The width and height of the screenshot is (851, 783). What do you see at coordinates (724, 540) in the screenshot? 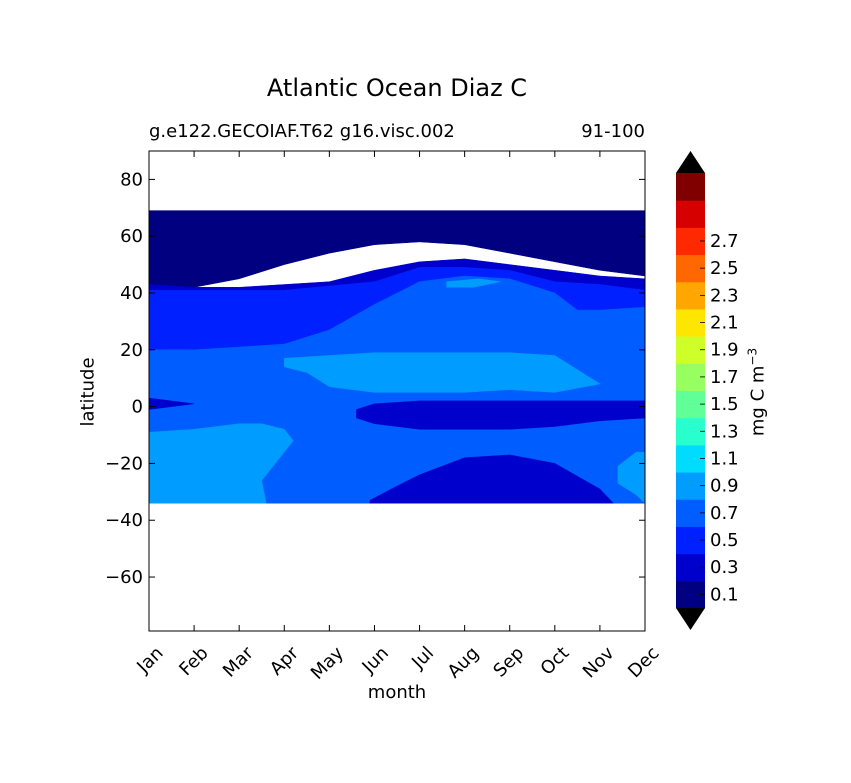
I see `colorbar-tick-label: 0.5` at bounding box center [724, 540].